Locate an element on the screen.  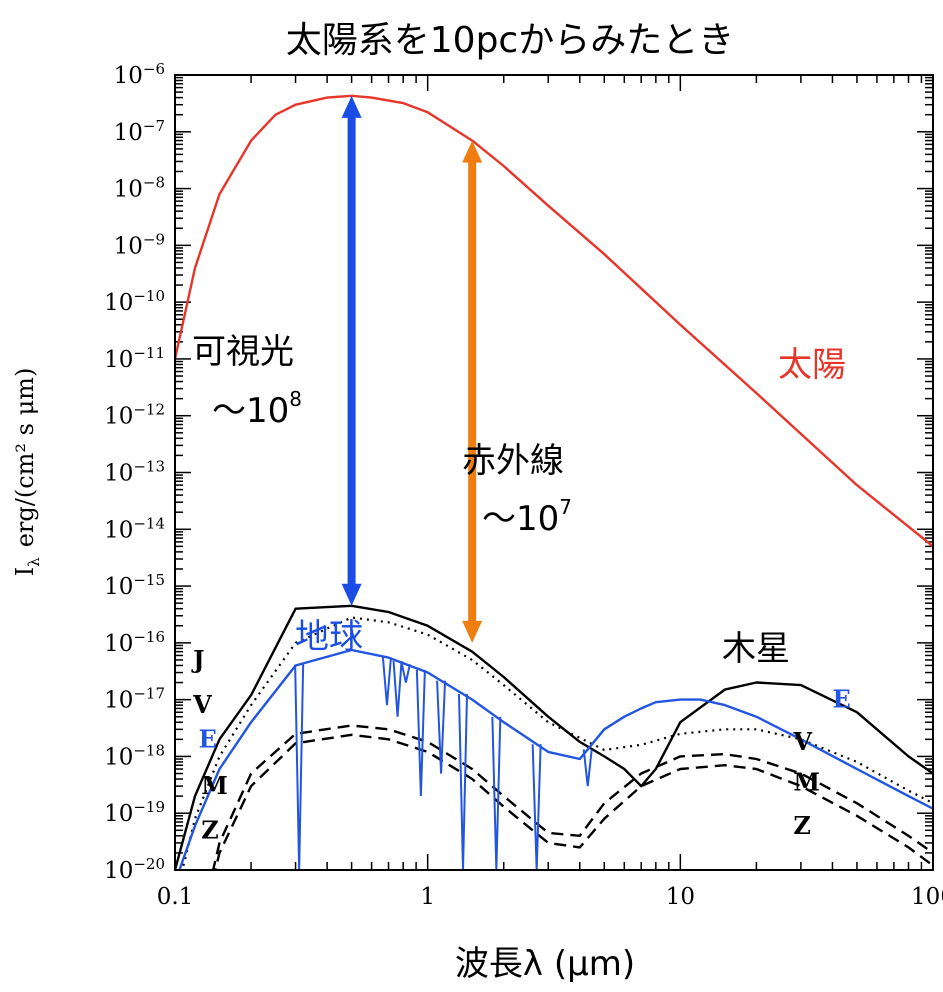
y-tick-exponent: −16 is located at coordinates (149, 637).